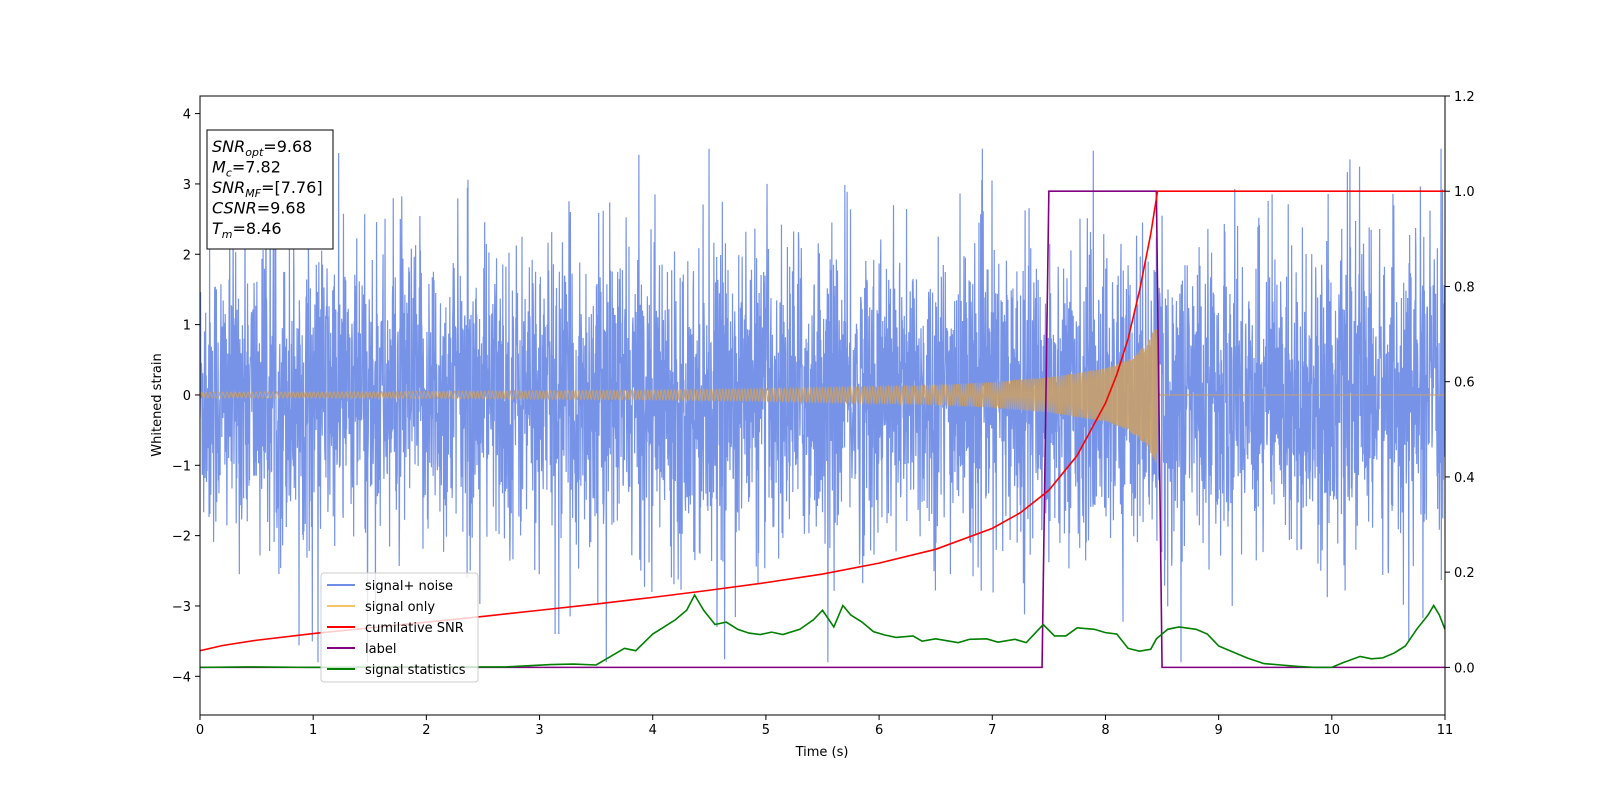 The width and height of the screenshot is (1600, 800). Describe the element at coordinates (1464, 287) in the screenshot. I see `y-right-tick-label: 0.8` at that location.